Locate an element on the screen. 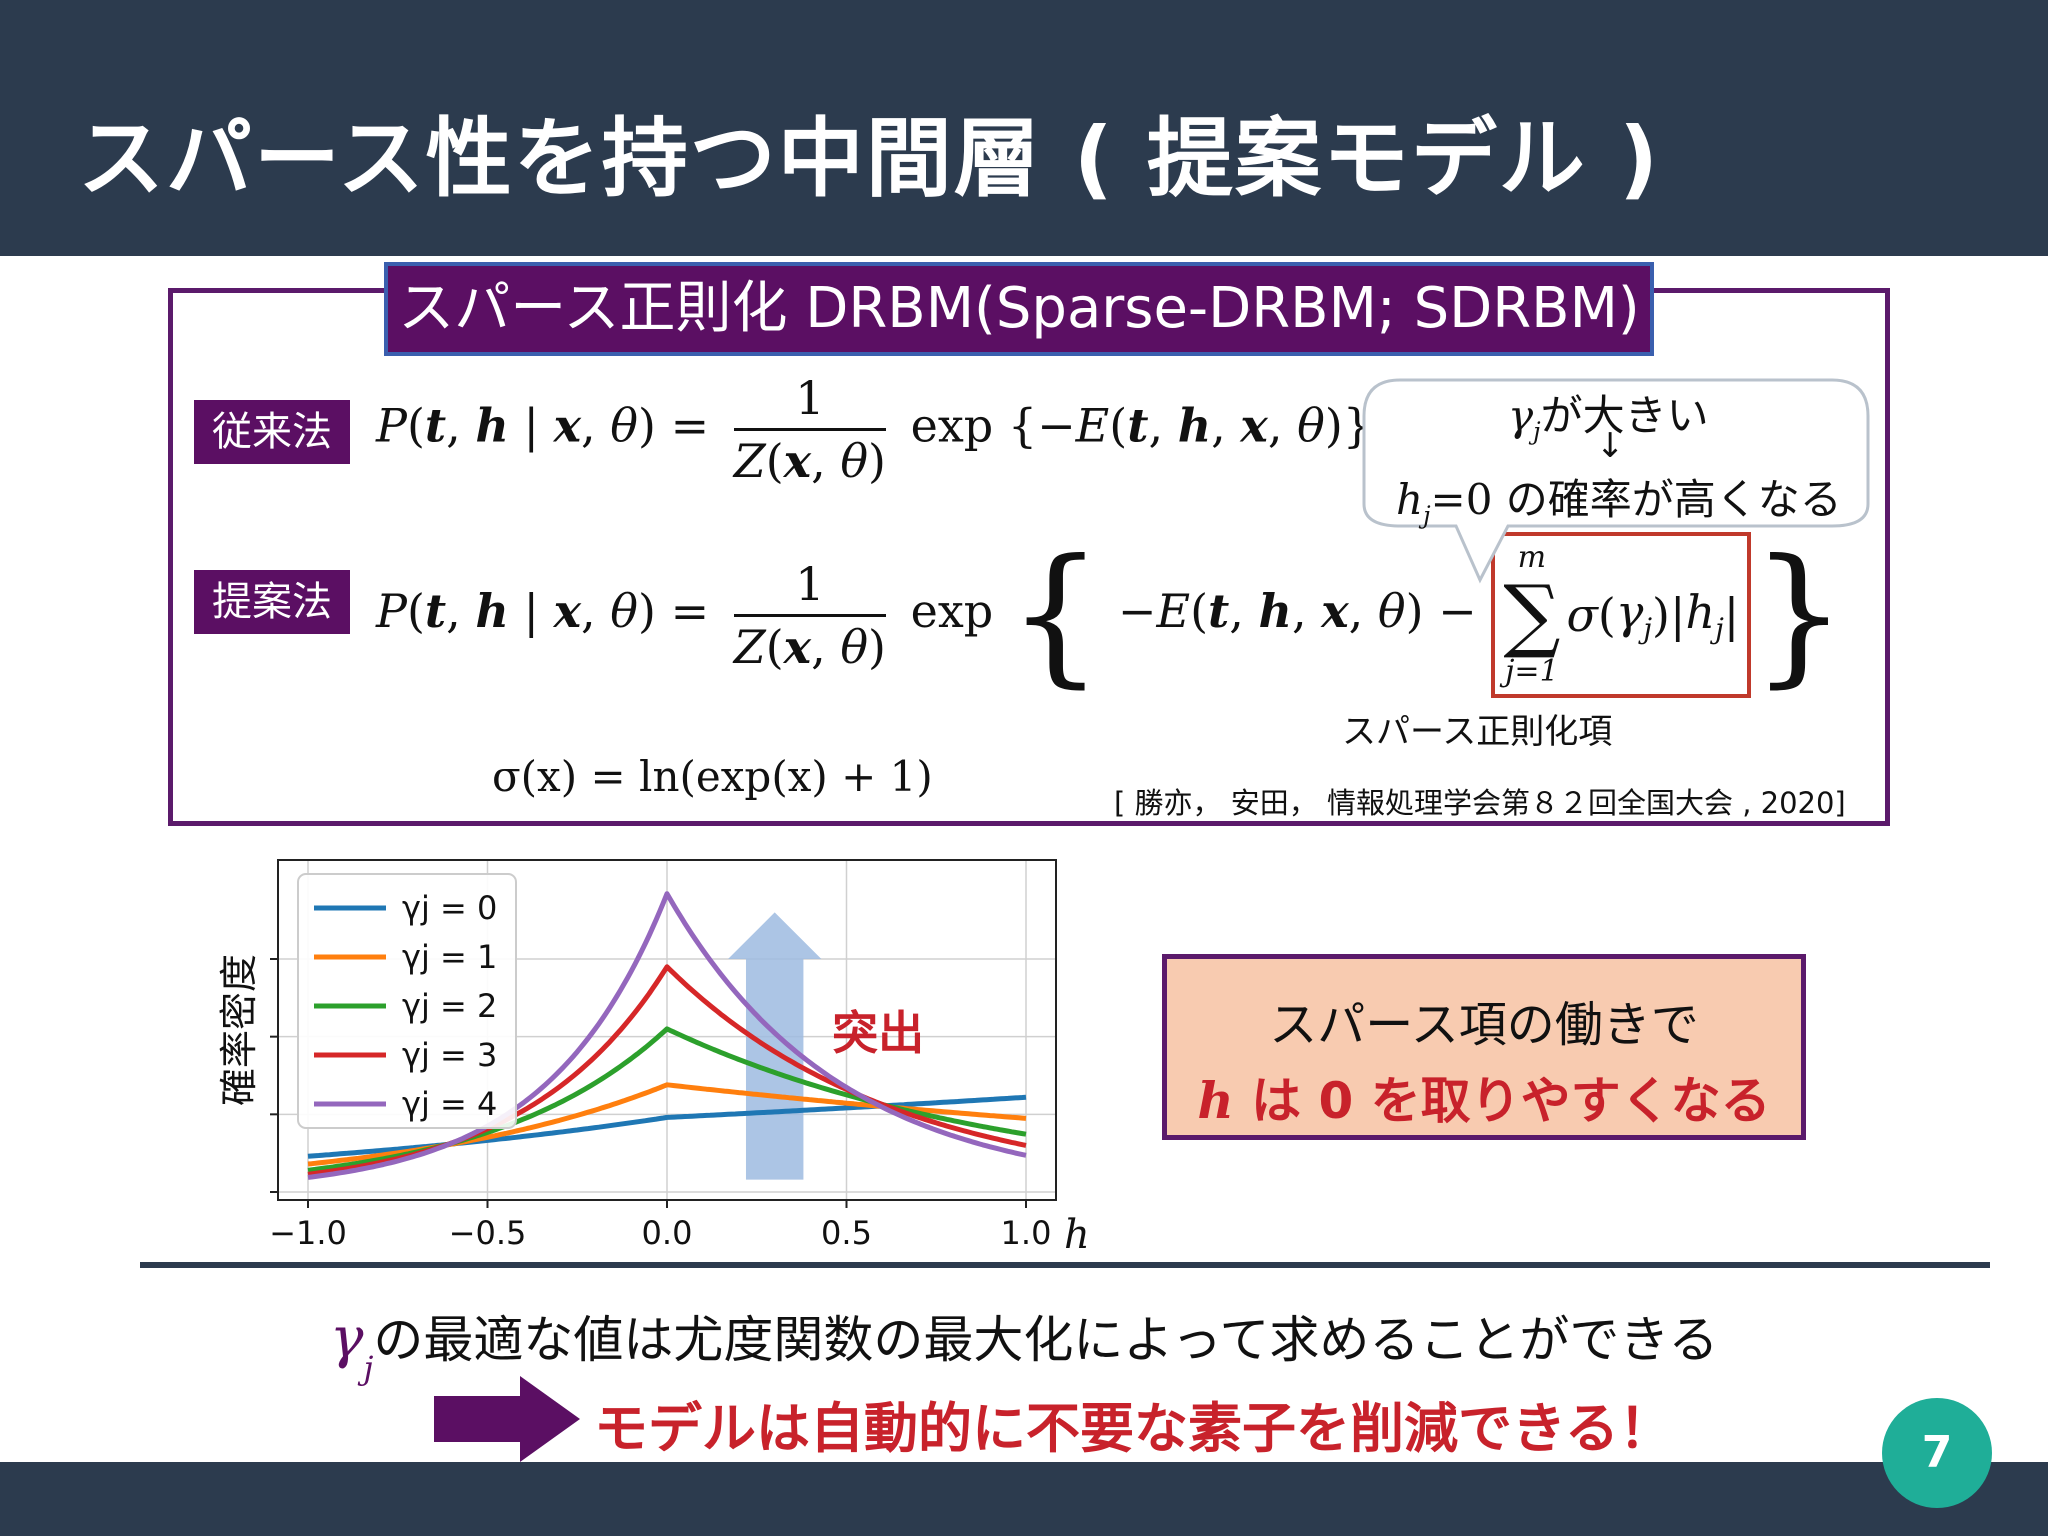 The height and width of the screenshot is (1536, 2048). legend-label: γj = 0 is located at coordinates (449, 908).